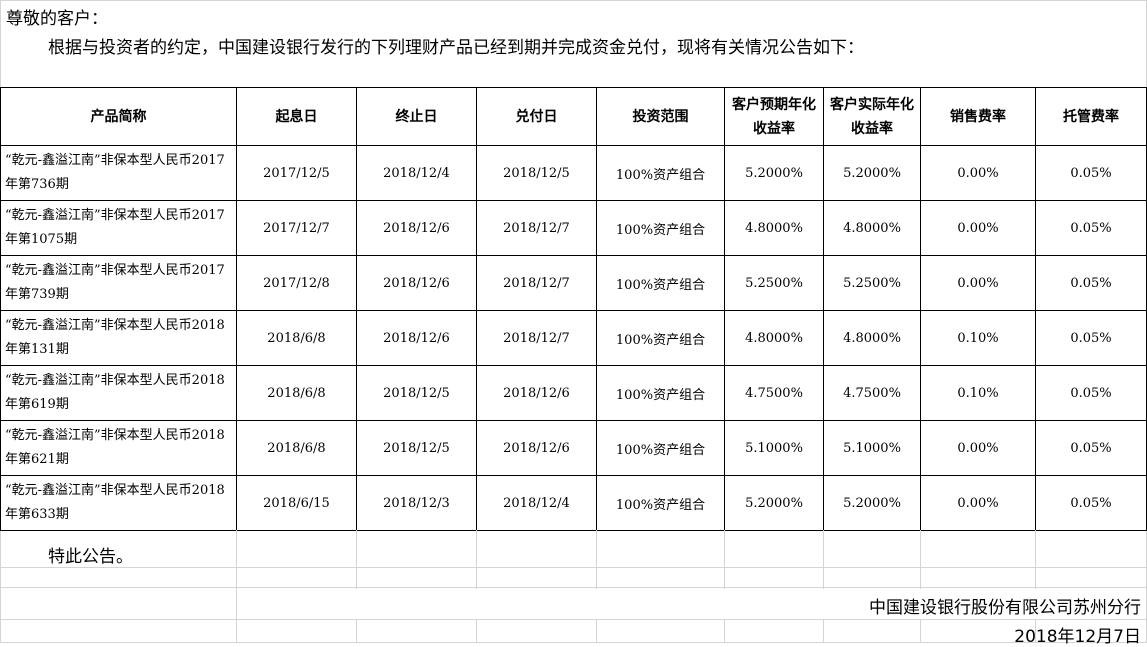 The image size is (1147, 647). What do you see at coordinates (296, 116) in the screenshot?
I see `column-header: 起息日` at bounding box center [296, 116].